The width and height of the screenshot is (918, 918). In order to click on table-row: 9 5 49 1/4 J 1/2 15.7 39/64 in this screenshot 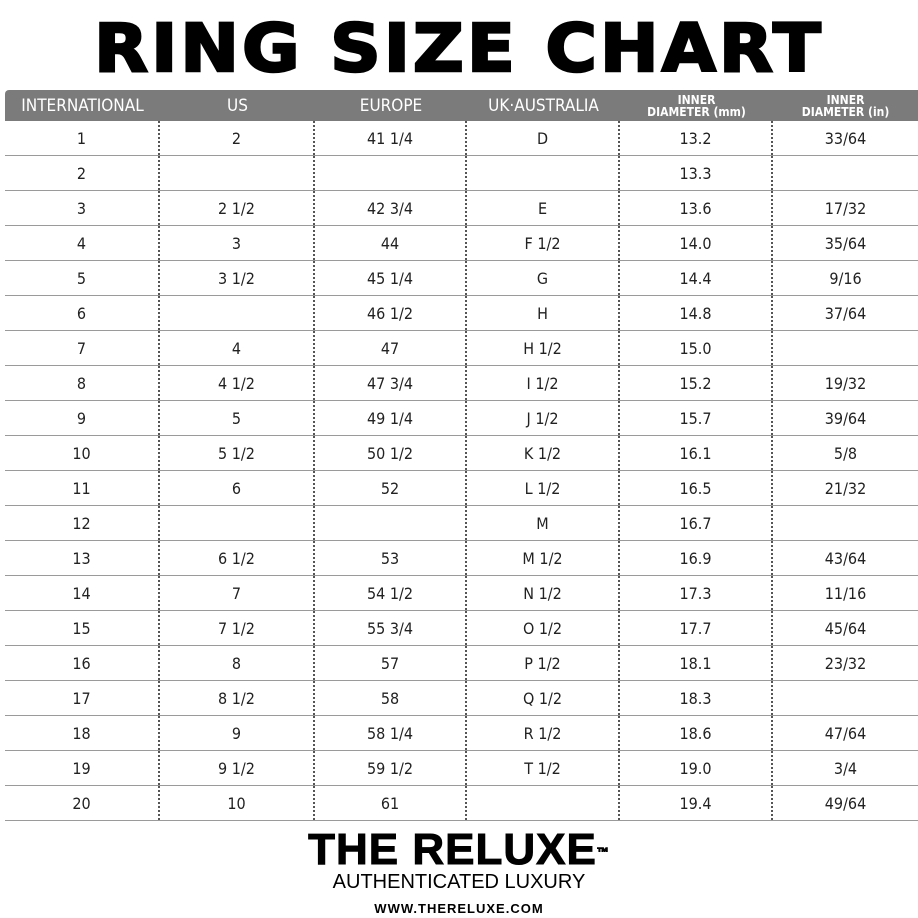, I will do `click(461, 418)`.